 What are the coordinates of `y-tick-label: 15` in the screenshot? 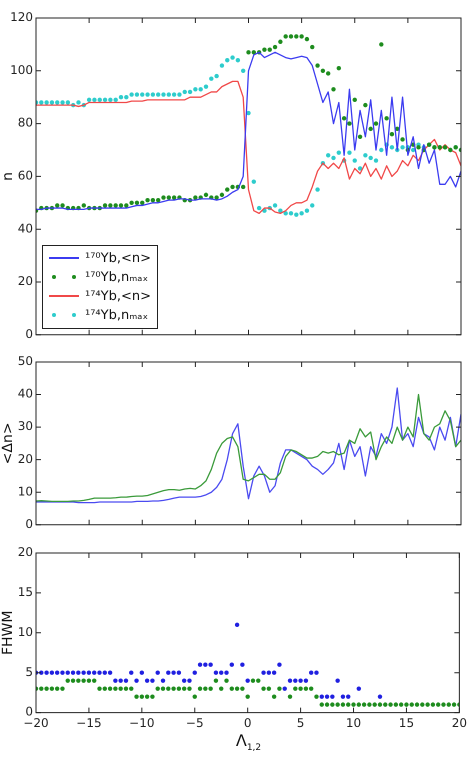 It's located at (25, 592).